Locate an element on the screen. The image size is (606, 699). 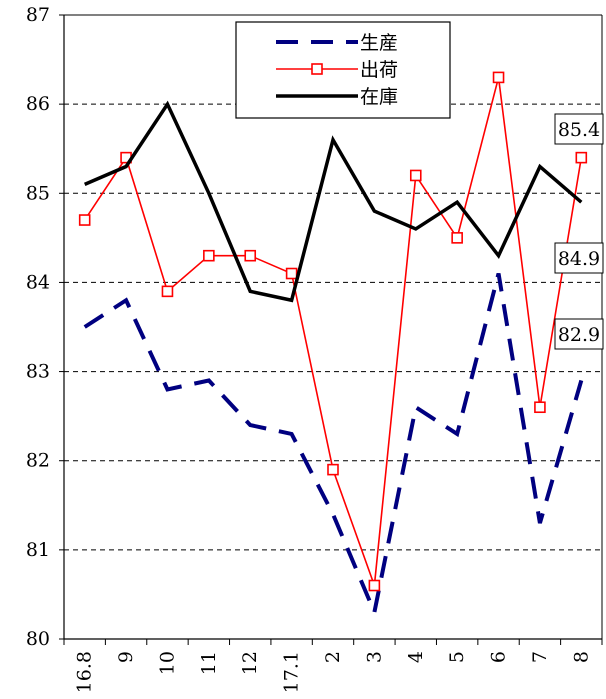
y-tick-label: 87 is located at coordinates (38, 15).